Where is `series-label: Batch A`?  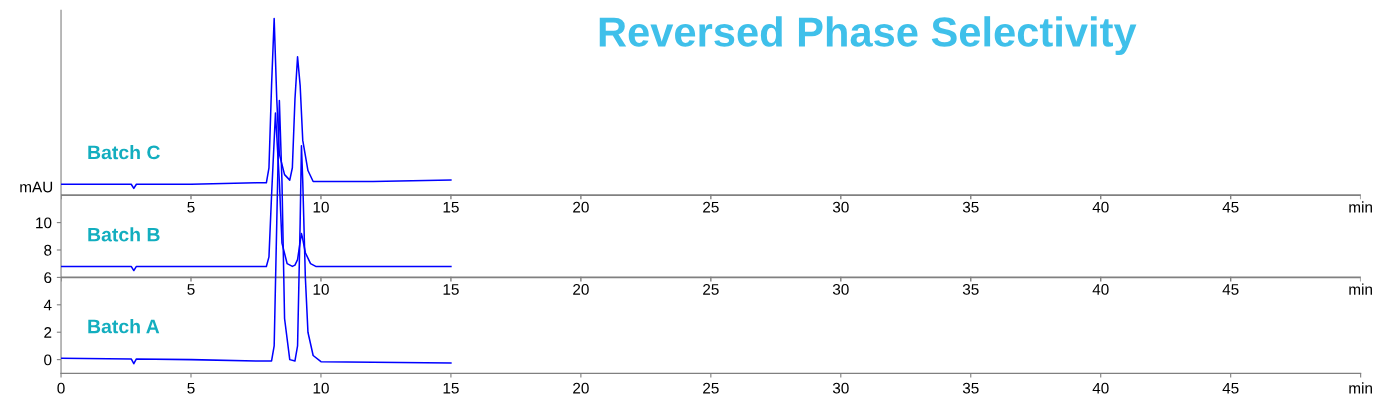 series-label: Batch A is located at coordinates (124, 326).